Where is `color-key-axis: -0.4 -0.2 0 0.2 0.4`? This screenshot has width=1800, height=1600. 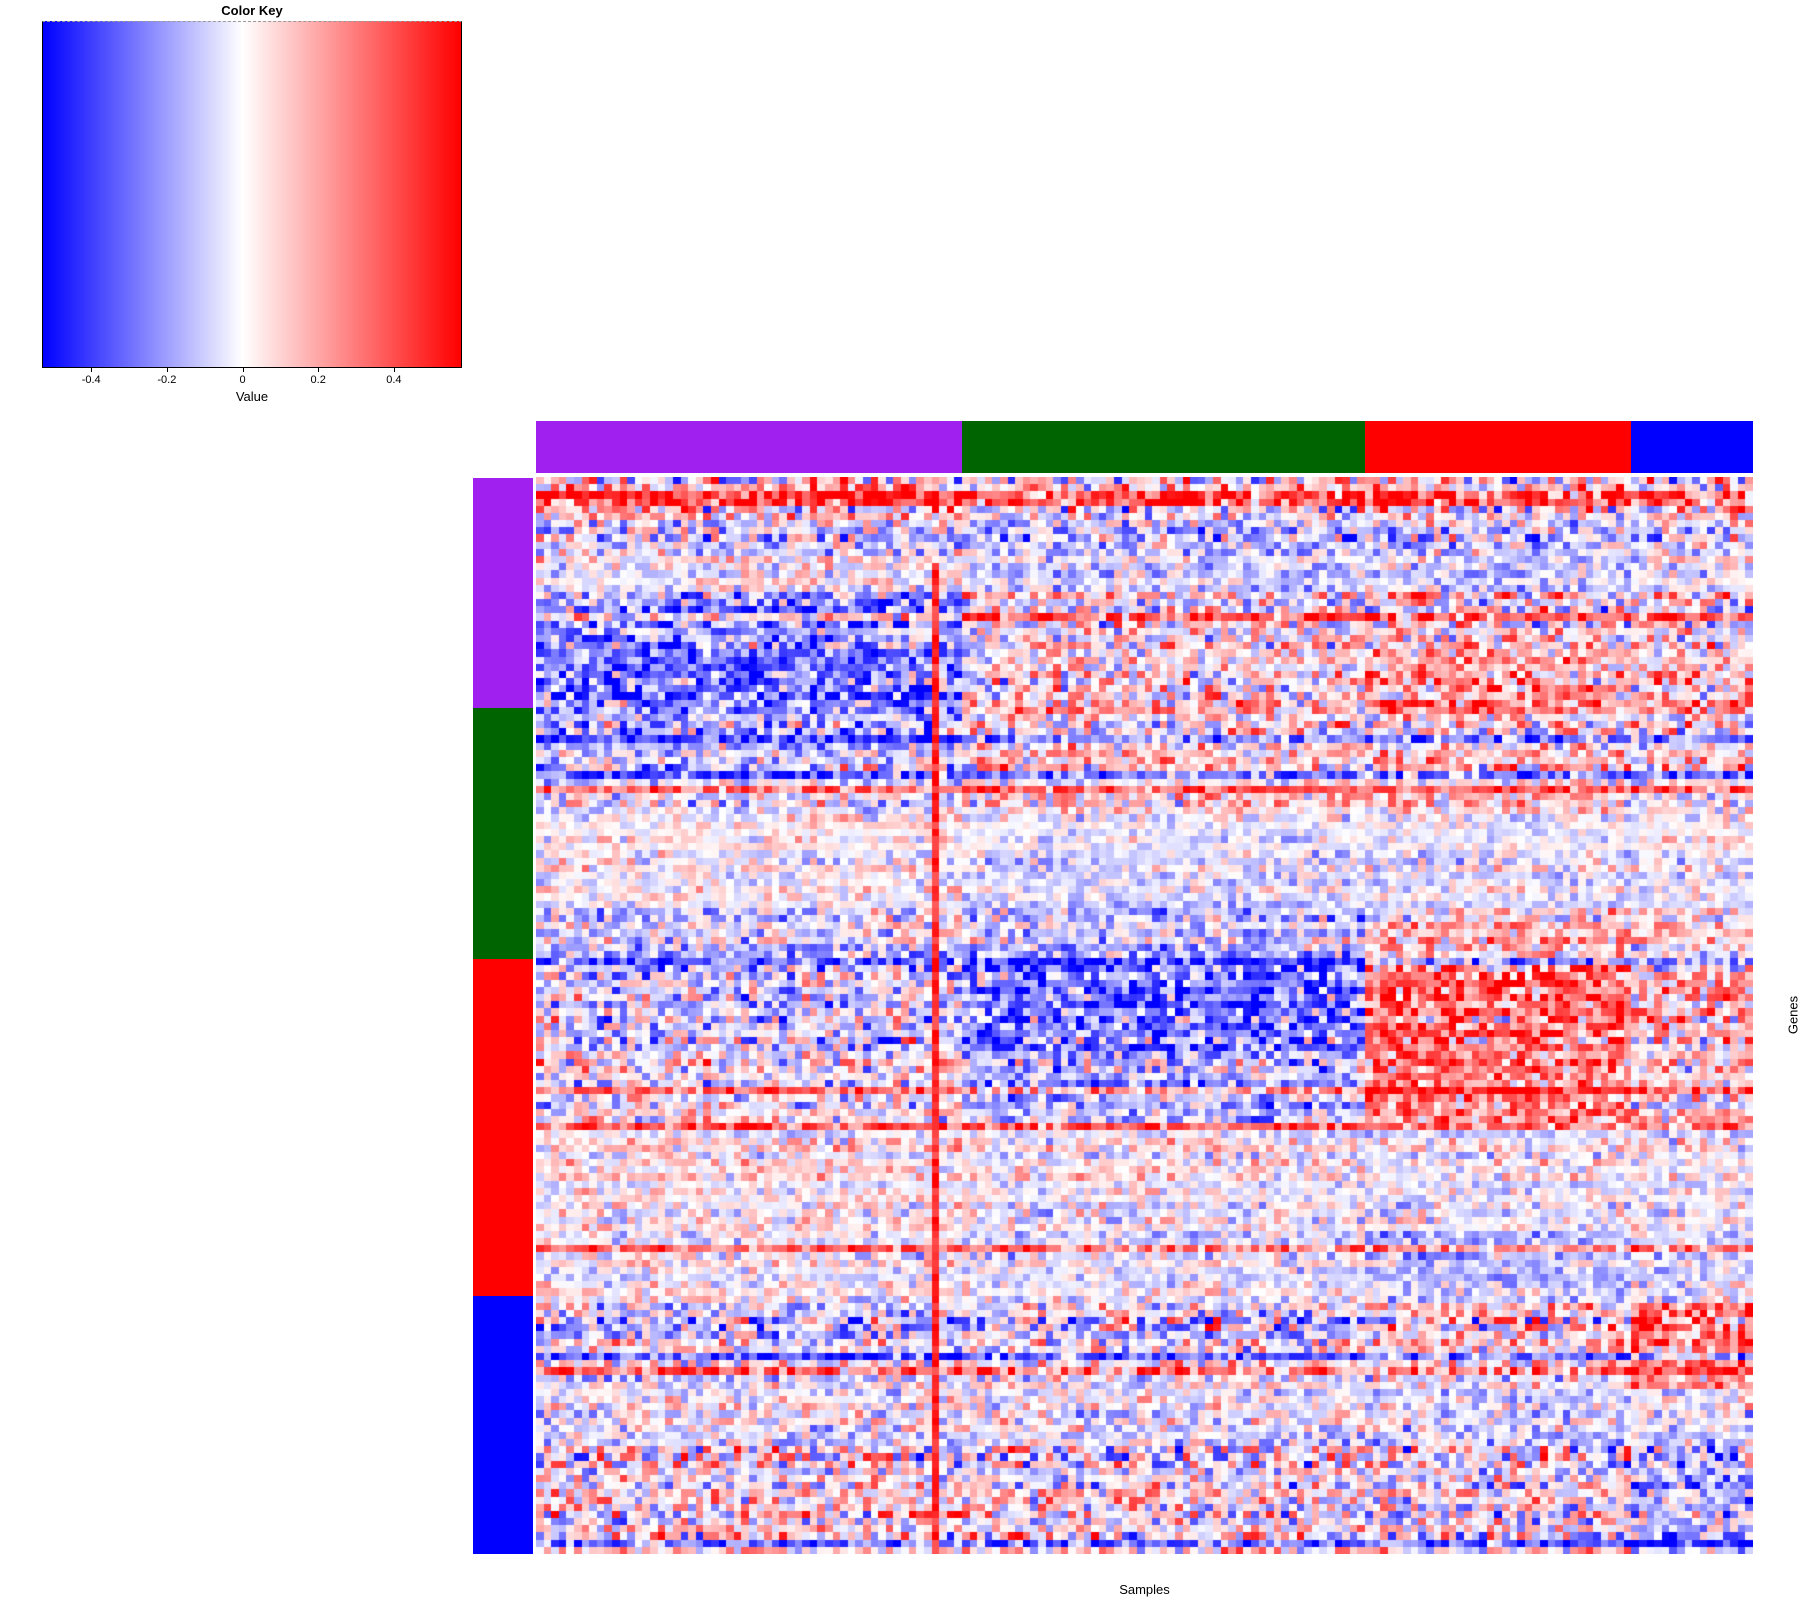 color-key-axis: -0.4 -0.2 0 0.2 0.4 is located at coordinates (252, 379).